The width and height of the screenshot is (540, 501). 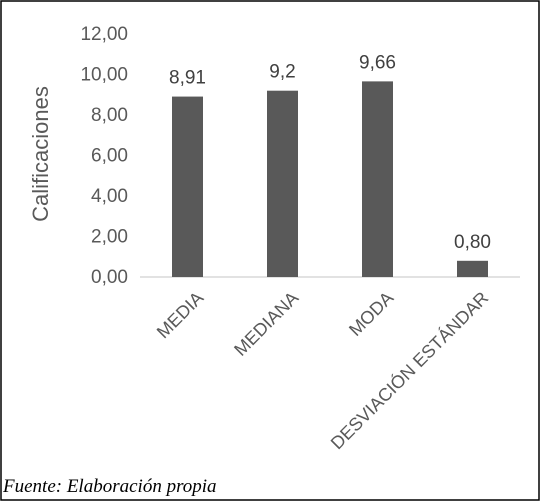 I want to click on y-tick-labels: 0,00 2,00 4,00 6,00 8,00 10,00 12,00, so click(x=104, y=156).